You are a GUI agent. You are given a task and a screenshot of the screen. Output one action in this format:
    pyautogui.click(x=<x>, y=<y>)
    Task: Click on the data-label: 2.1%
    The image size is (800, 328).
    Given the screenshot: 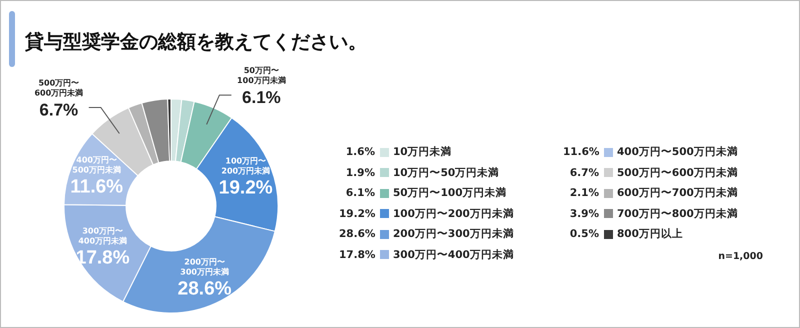 What is the action you would take?
    pyautogui.click(x=583, y=193)
    